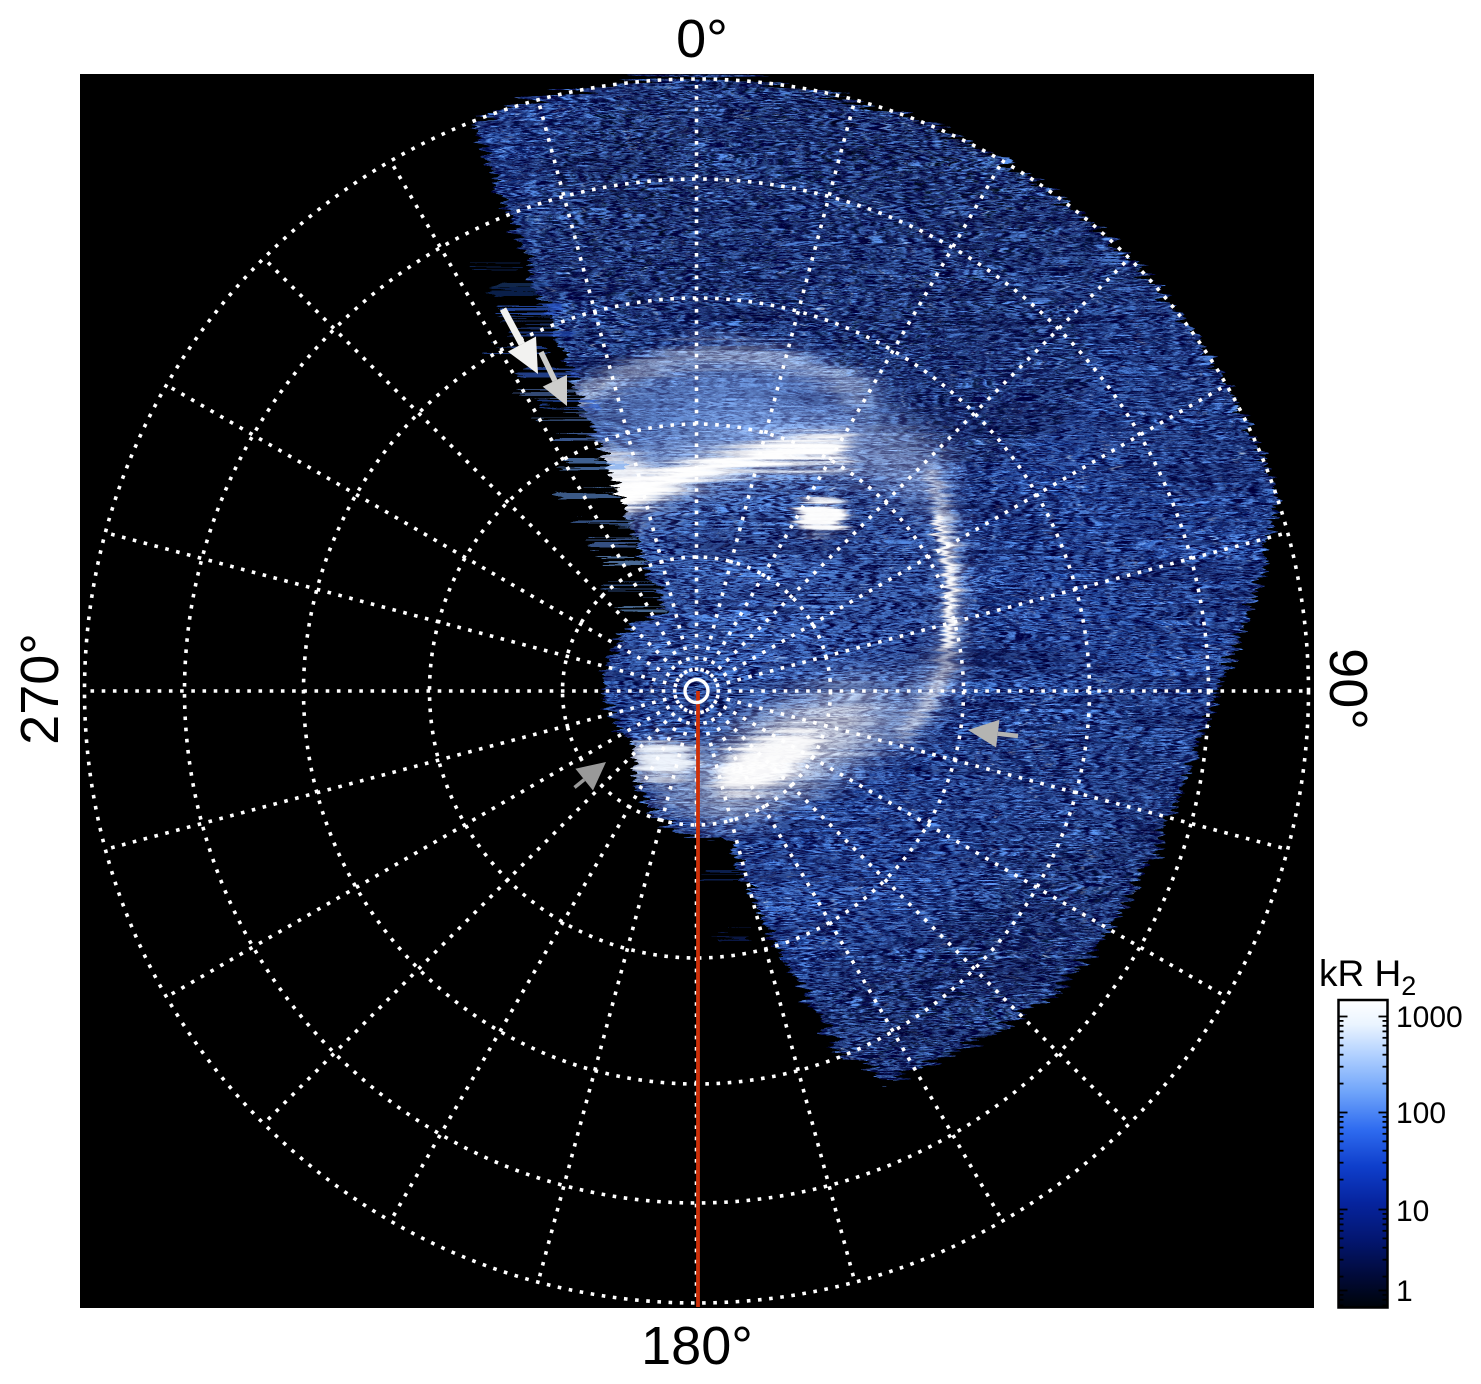 This screenshot has width=1481, height=1384. Describe the element at coordinates (1412, 1211) in the screenshot. I see `svg-text: 10` at that location.